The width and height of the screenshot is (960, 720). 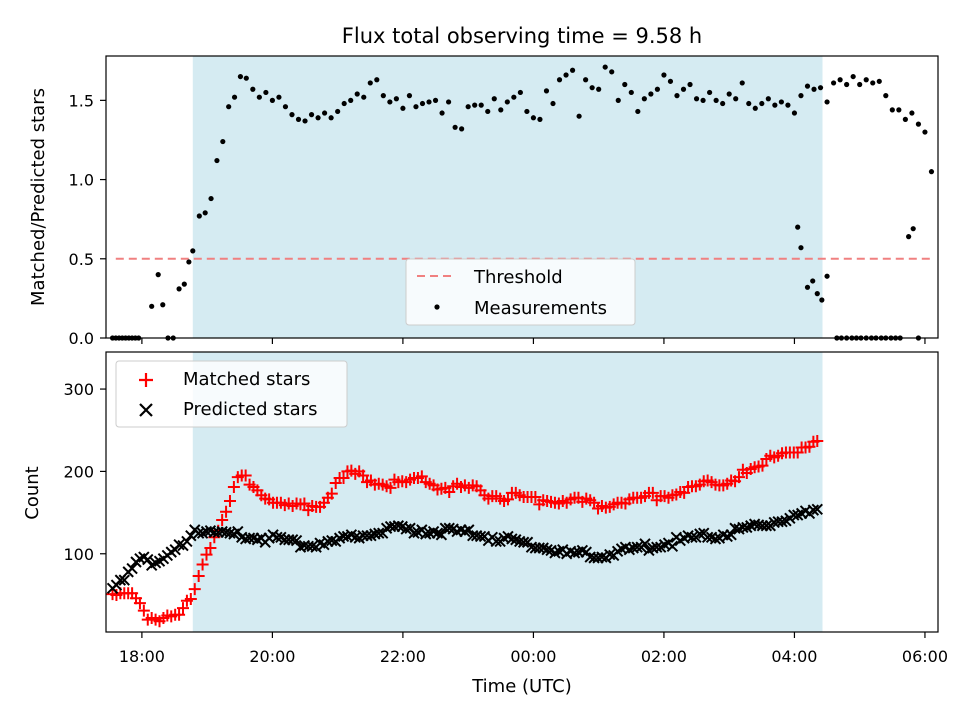 What do you see at coordinates (32, 492) in the screenshot?
I see `bottom-y-axis-label: Count` at bounding box center [32, 492].